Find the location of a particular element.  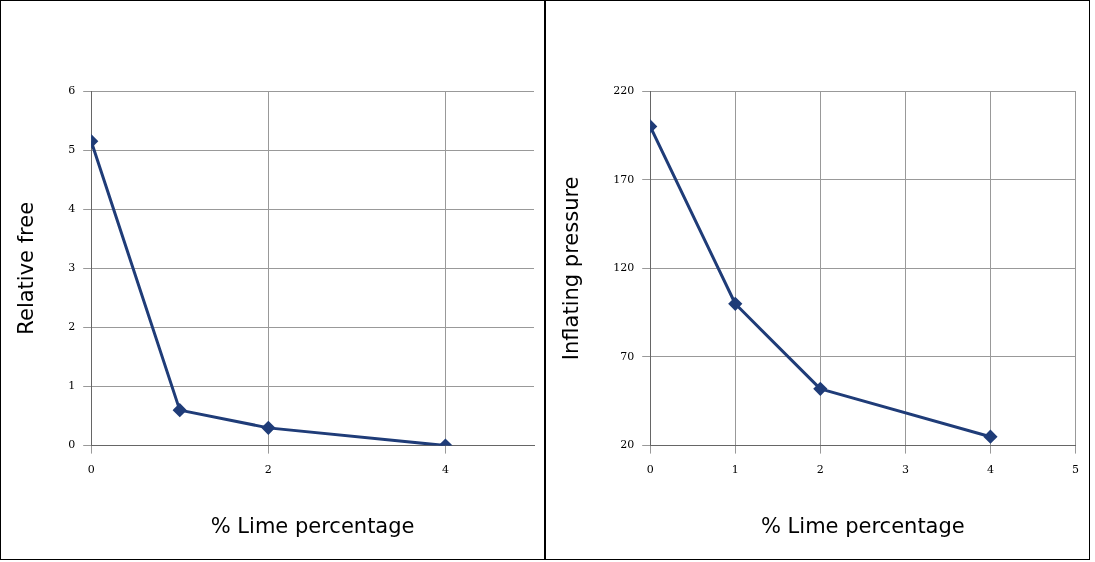

y-tick-label: 5 is located at coordinates (72, 149).